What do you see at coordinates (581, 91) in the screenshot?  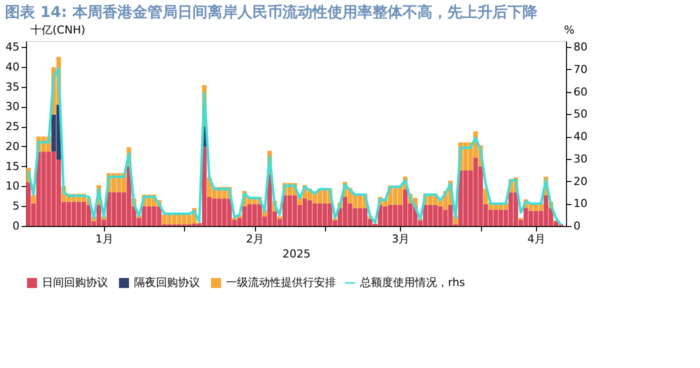 I see `y2-tick-label: 60` at bounding box center [581, 91].